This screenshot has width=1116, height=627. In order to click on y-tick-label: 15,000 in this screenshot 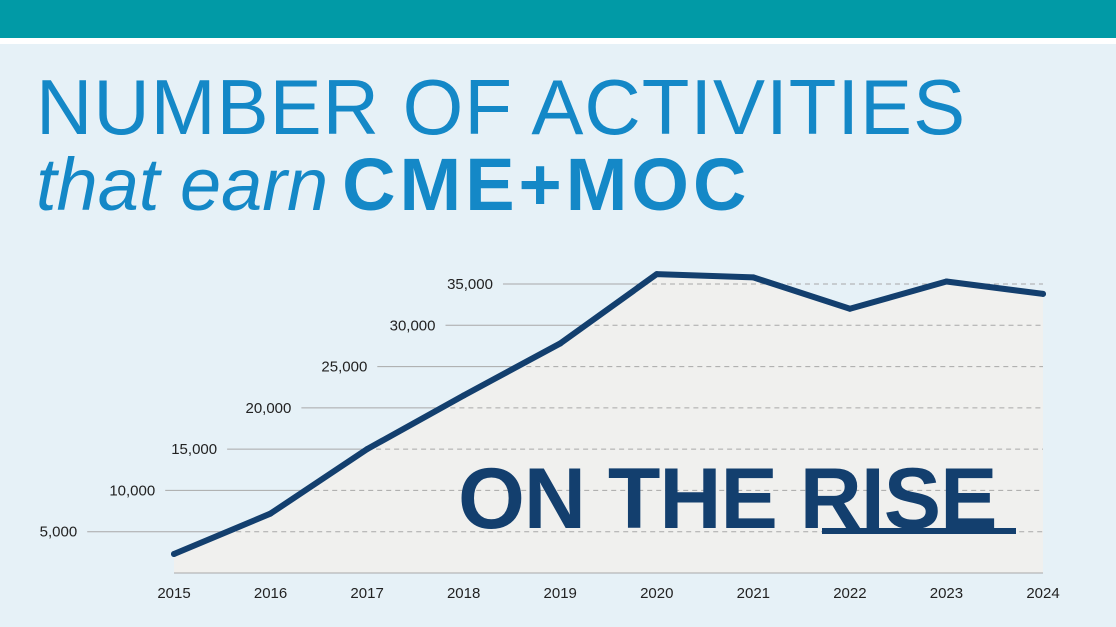, I will do `click(194, 449)`.